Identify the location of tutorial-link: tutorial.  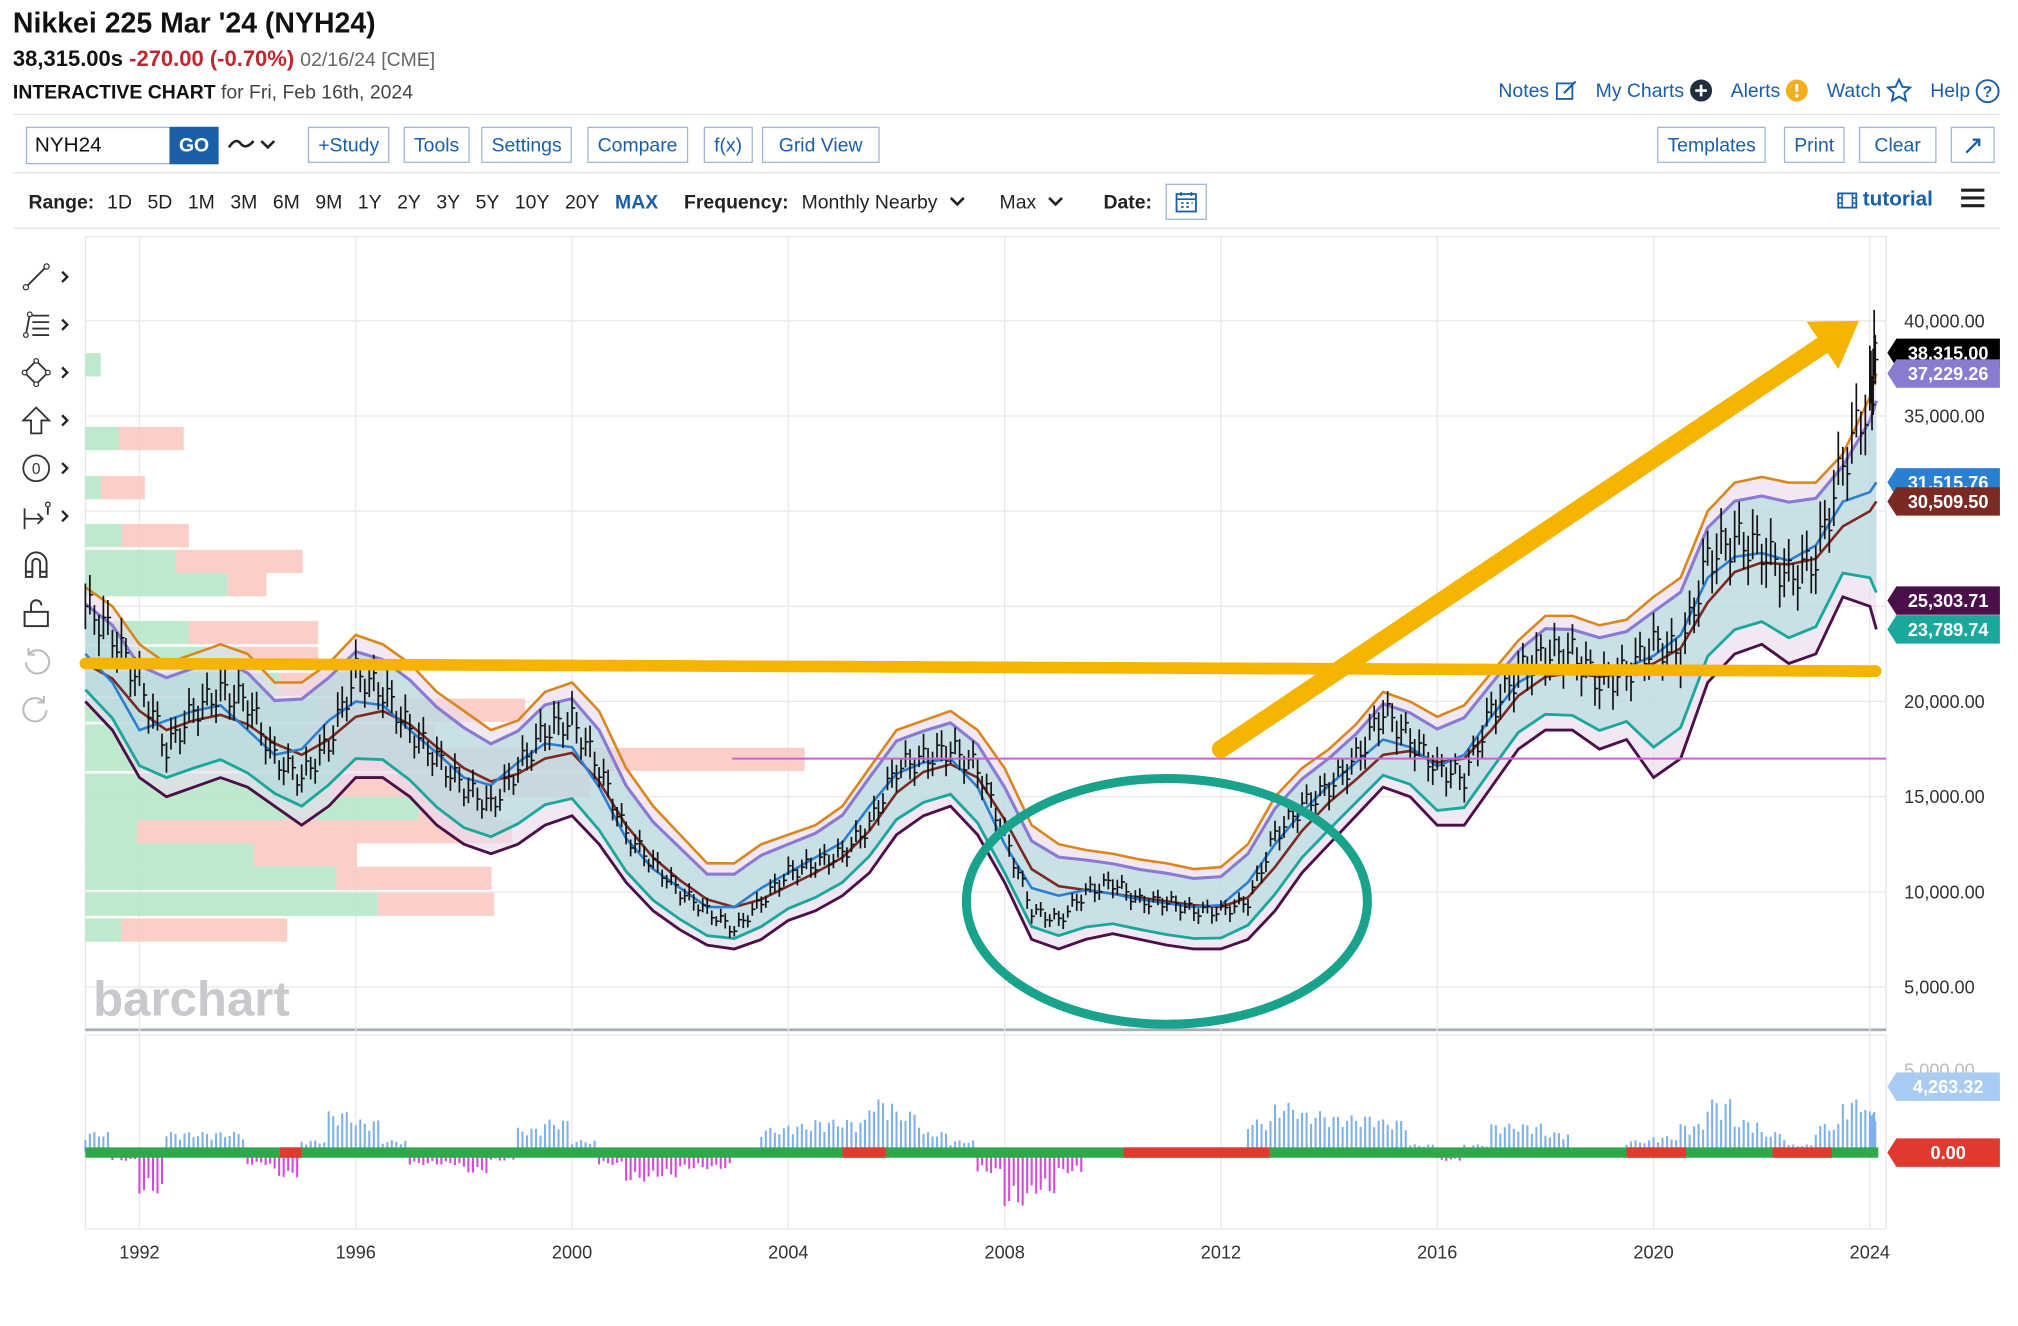
(1885, 200).